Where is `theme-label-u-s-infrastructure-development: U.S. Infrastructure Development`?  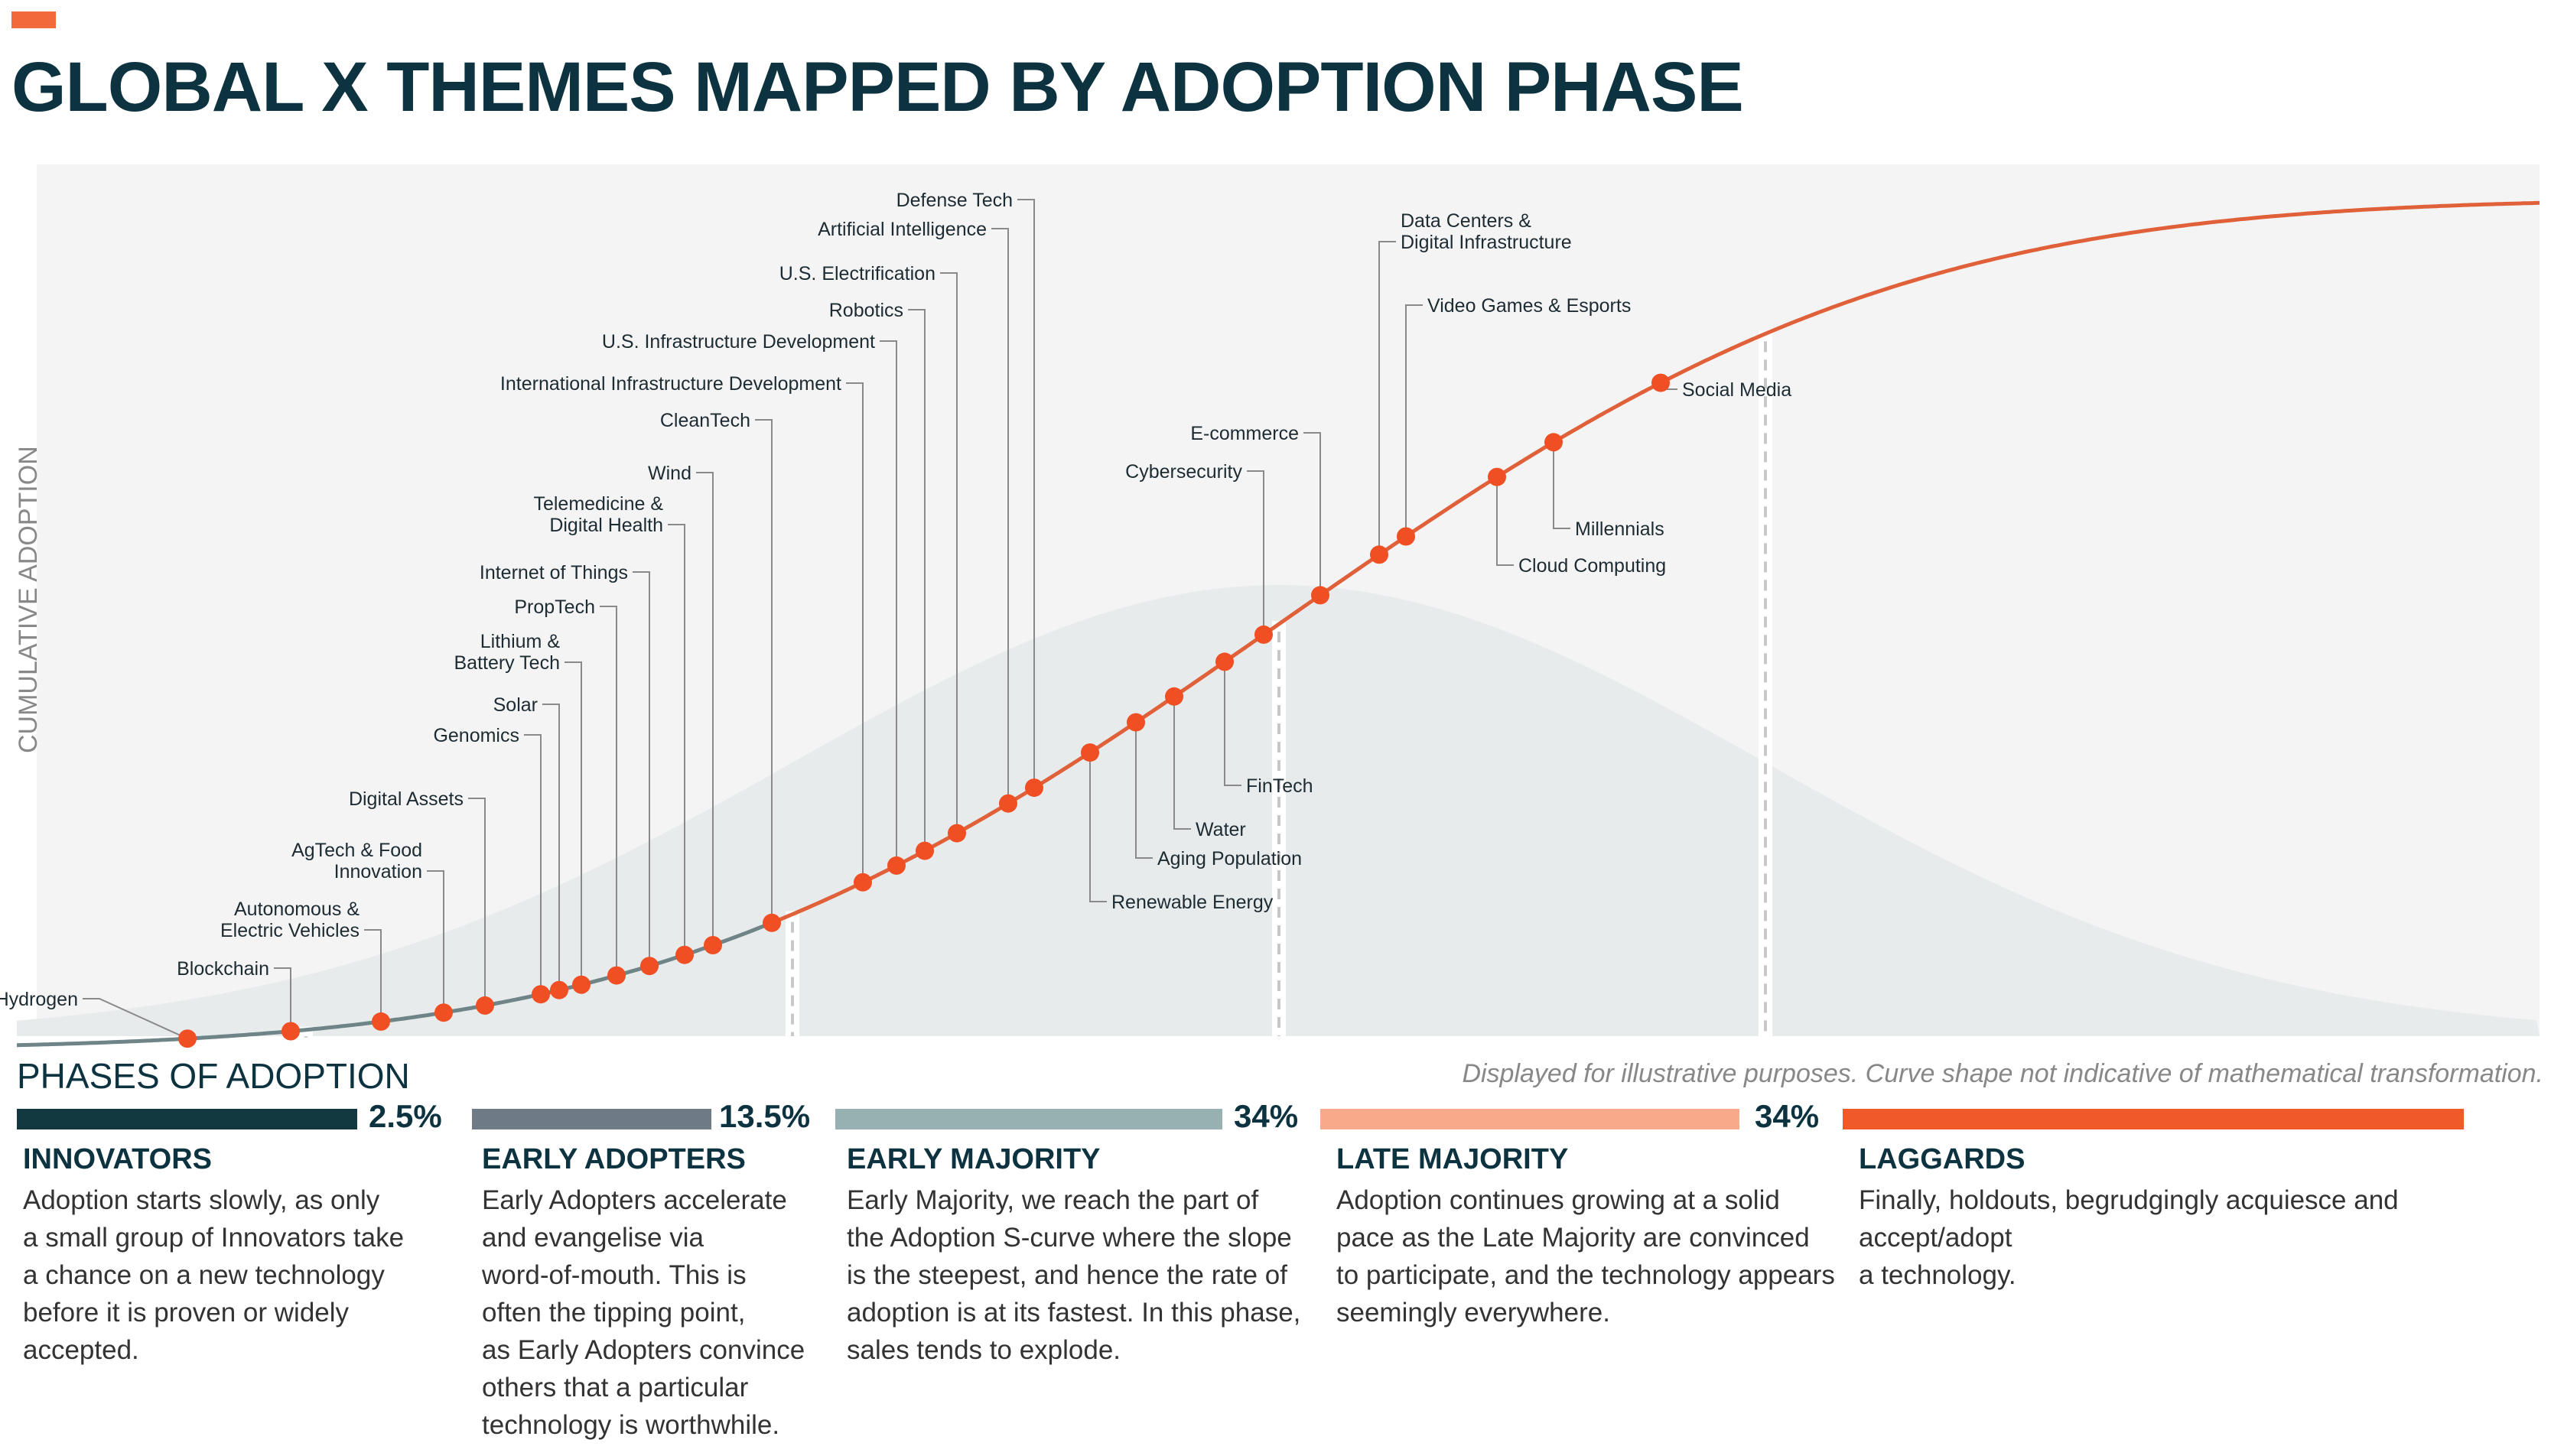 theme-label-u-s-infrastructure-development: U.S. Infrastructure Development is located at coordinates (738, 342).